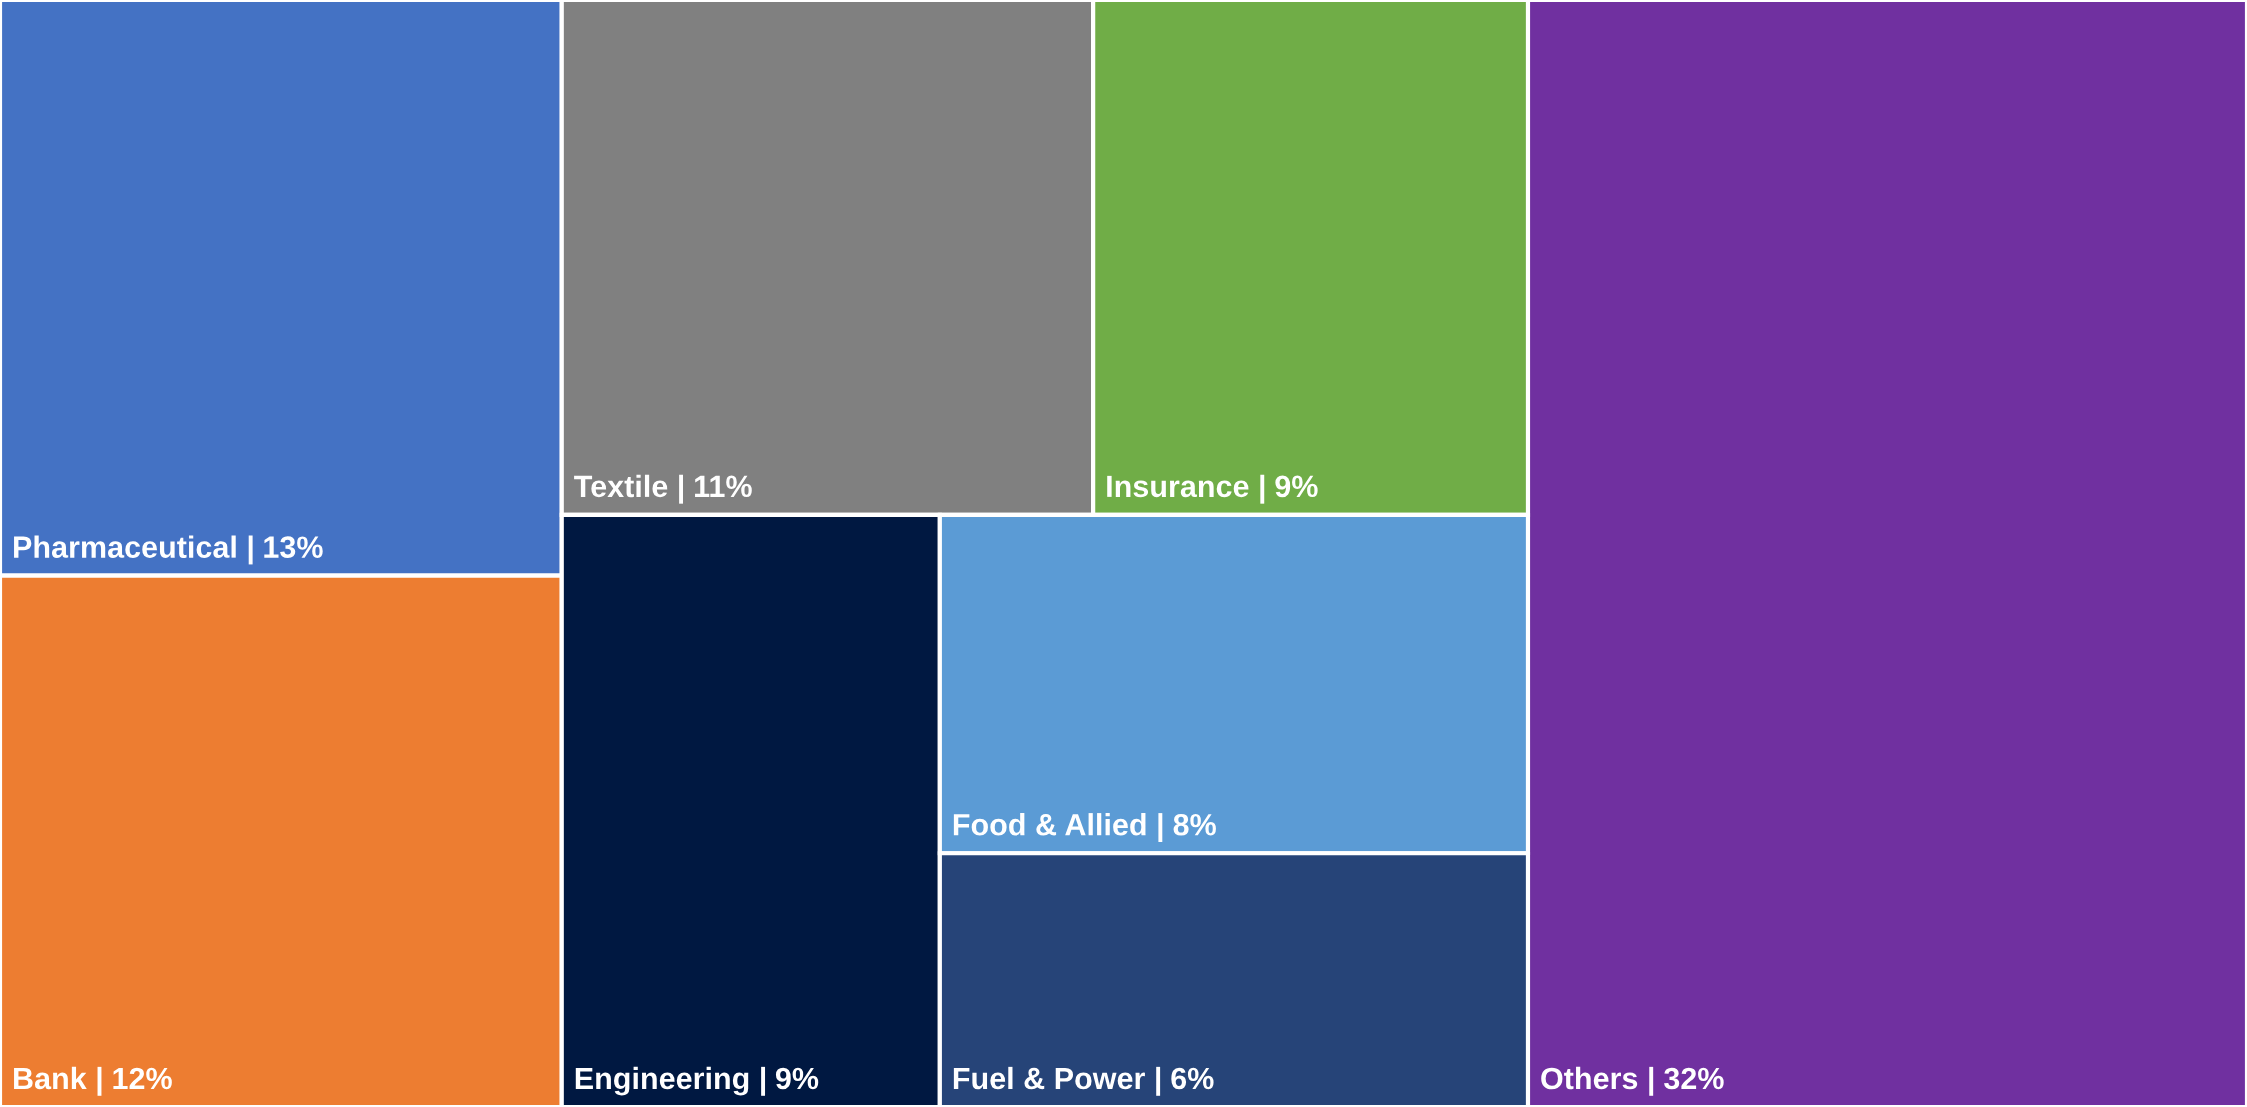 Image resolution: width=2247 pixels, height=1107 pixels. I want to click on category-label: Food & Allied |, so click(1058, 828).